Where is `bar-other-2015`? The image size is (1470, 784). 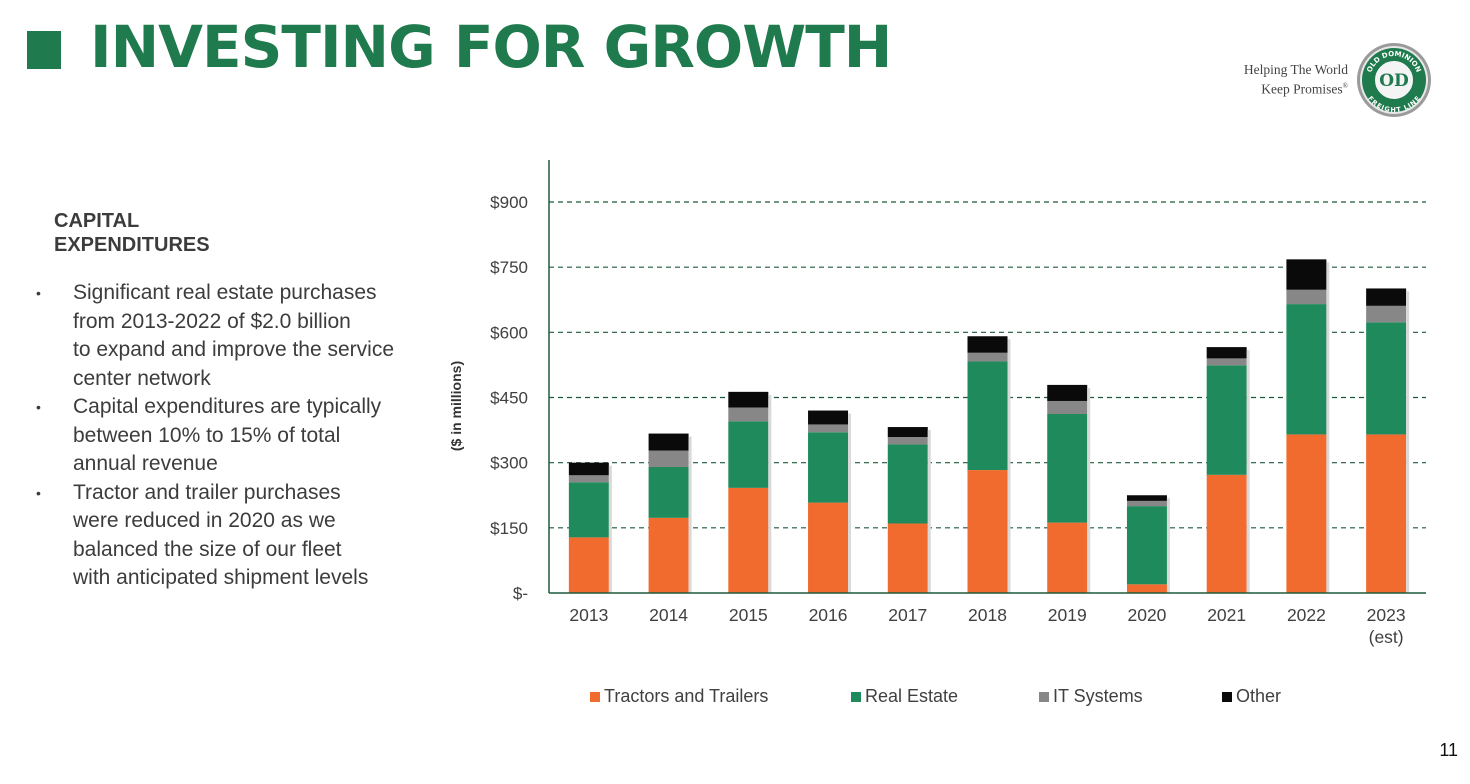 bar-other-2015 is located at coordinates (748, 399).